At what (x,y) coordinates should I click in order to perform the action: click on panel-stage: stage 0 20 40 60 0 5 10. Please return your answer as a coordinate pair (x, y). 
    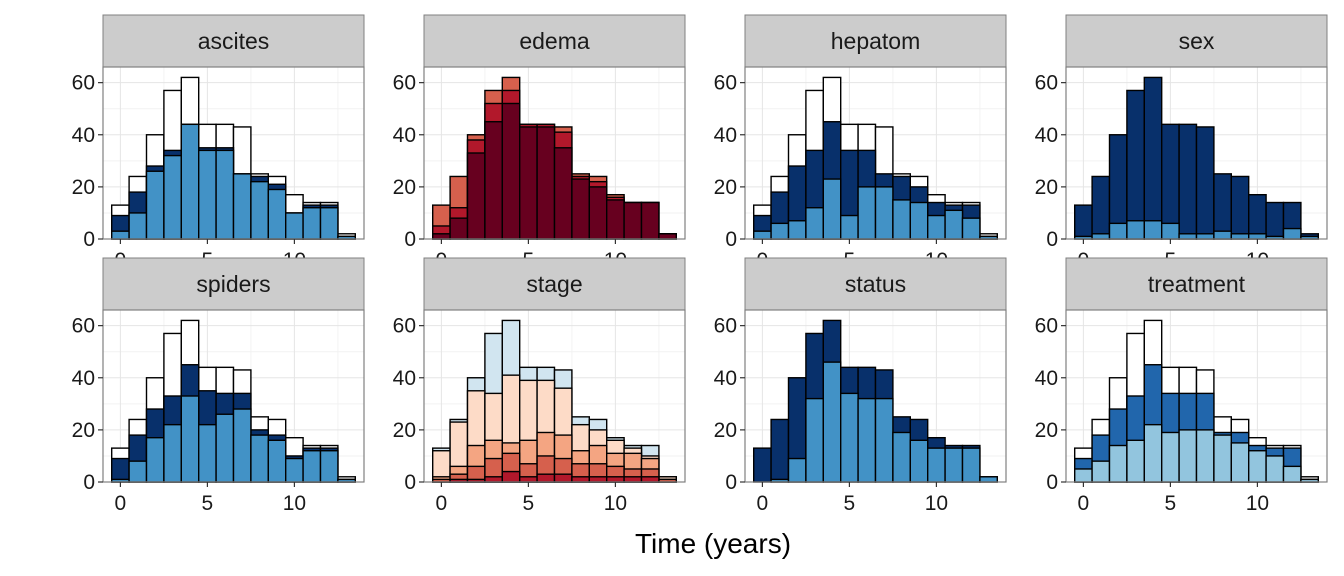
    Looking at the image, I should click on (539, 386).